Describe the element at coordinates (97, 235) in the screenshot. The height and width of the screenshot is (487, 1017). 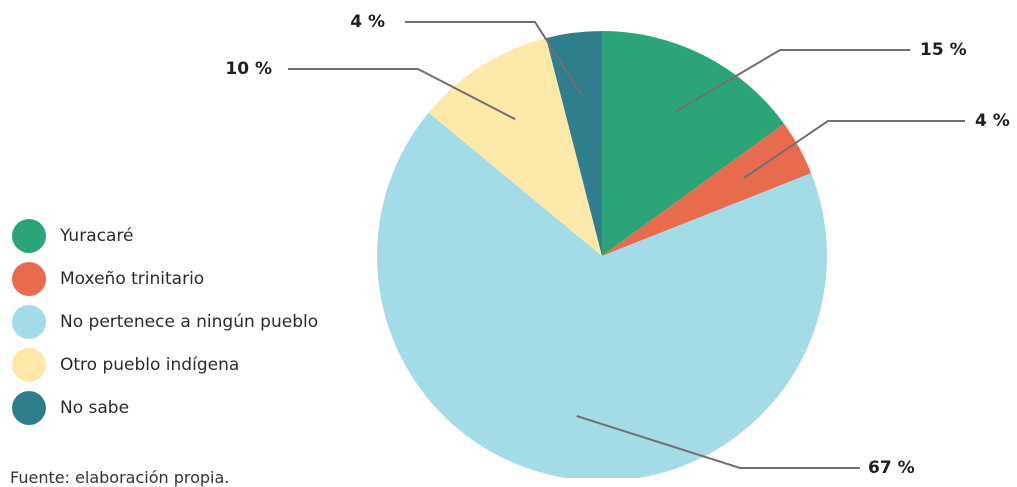
I see `legend-label: Yuracaré` at that location.